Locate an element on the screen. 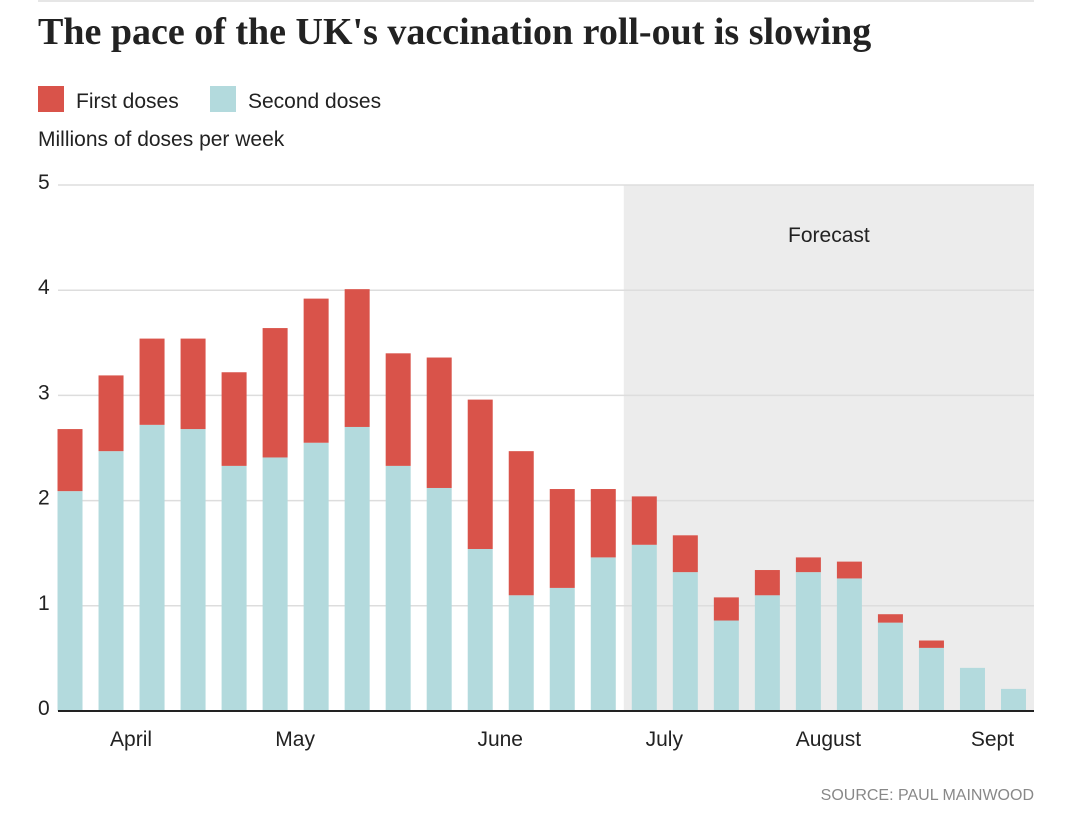 The height and width of the screenshot is (832, 1080). y-tick-label: 5 is located at coordinates (44, 182).